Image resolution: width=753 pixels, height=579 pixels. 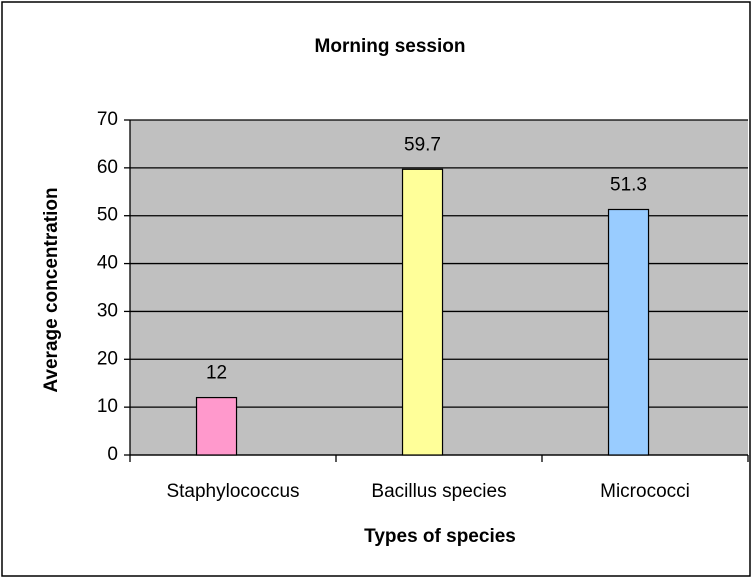 What do you see at coordinates (422, 144) in the screenshot?
I see `data-label: 59.7` at bounding box center [422, 144].